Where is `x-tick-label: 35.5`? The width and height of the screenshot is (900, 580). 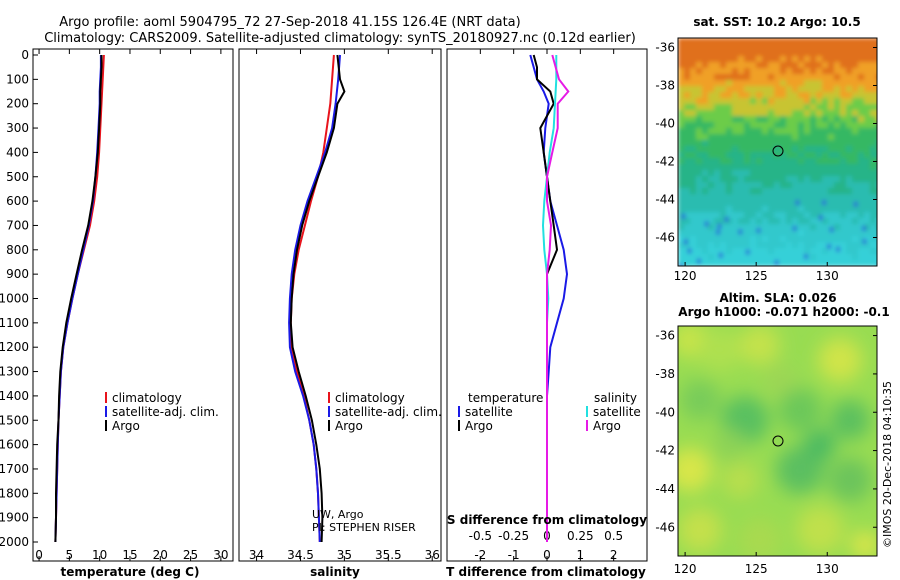 x-tick-label: 35.5 is located at coordinates (388, 555).